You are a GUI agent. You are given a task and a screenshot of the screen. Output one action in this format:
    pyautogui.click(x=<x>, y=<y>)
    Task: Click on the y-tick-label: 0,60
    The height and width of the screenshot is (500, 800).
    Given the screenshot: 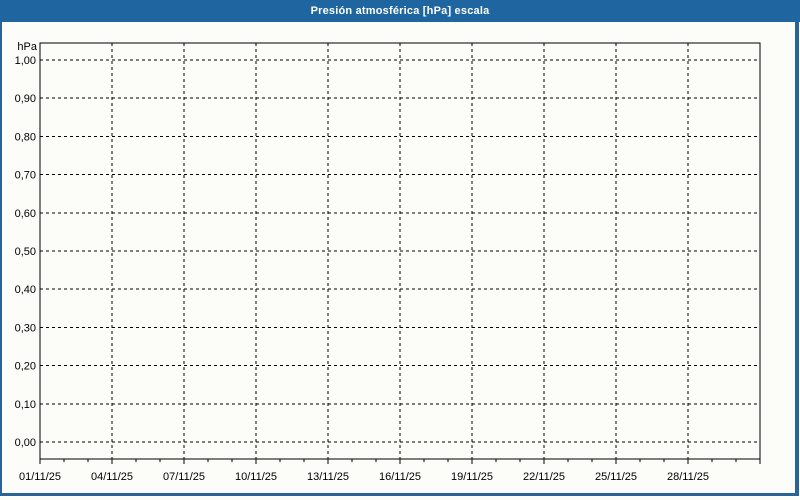 What is the action you would take?
    pyautogui.click(x=25, y=214)
    